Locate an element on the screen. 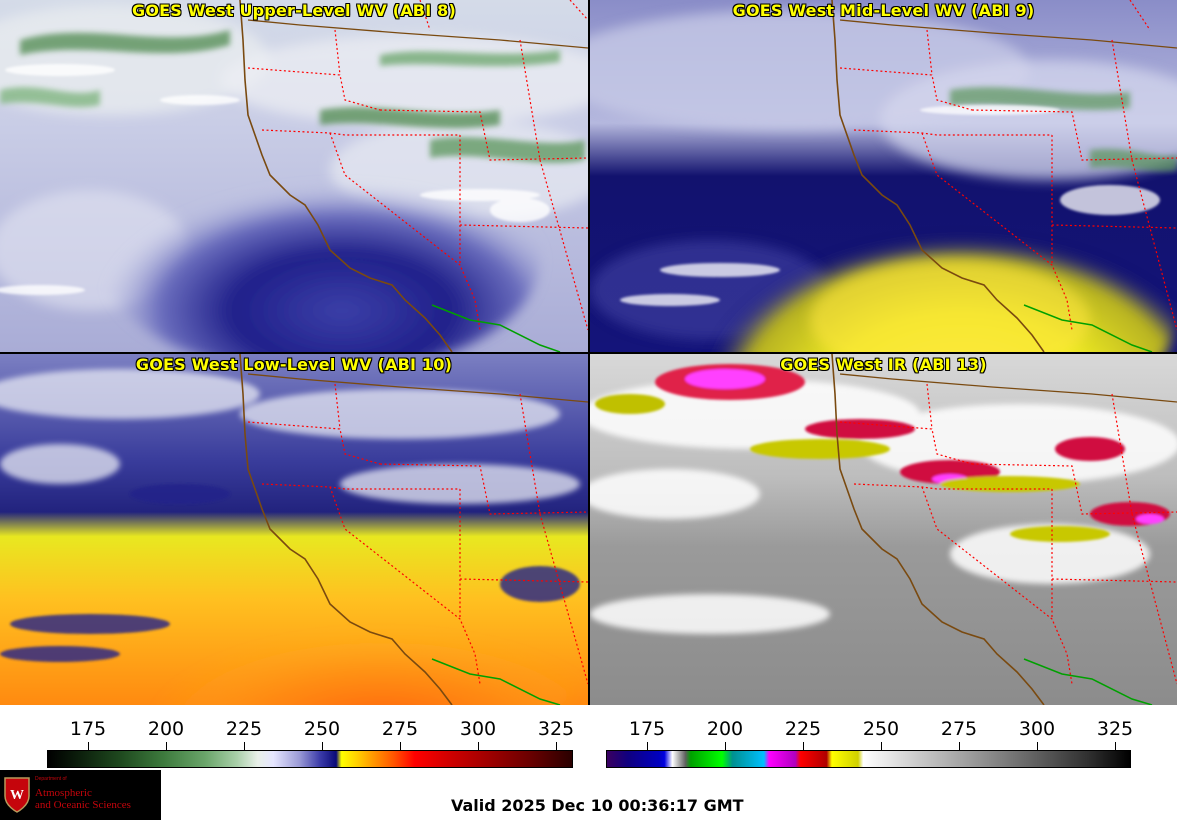  colorbar-wv-gradient is located at coordinates (310, 759).